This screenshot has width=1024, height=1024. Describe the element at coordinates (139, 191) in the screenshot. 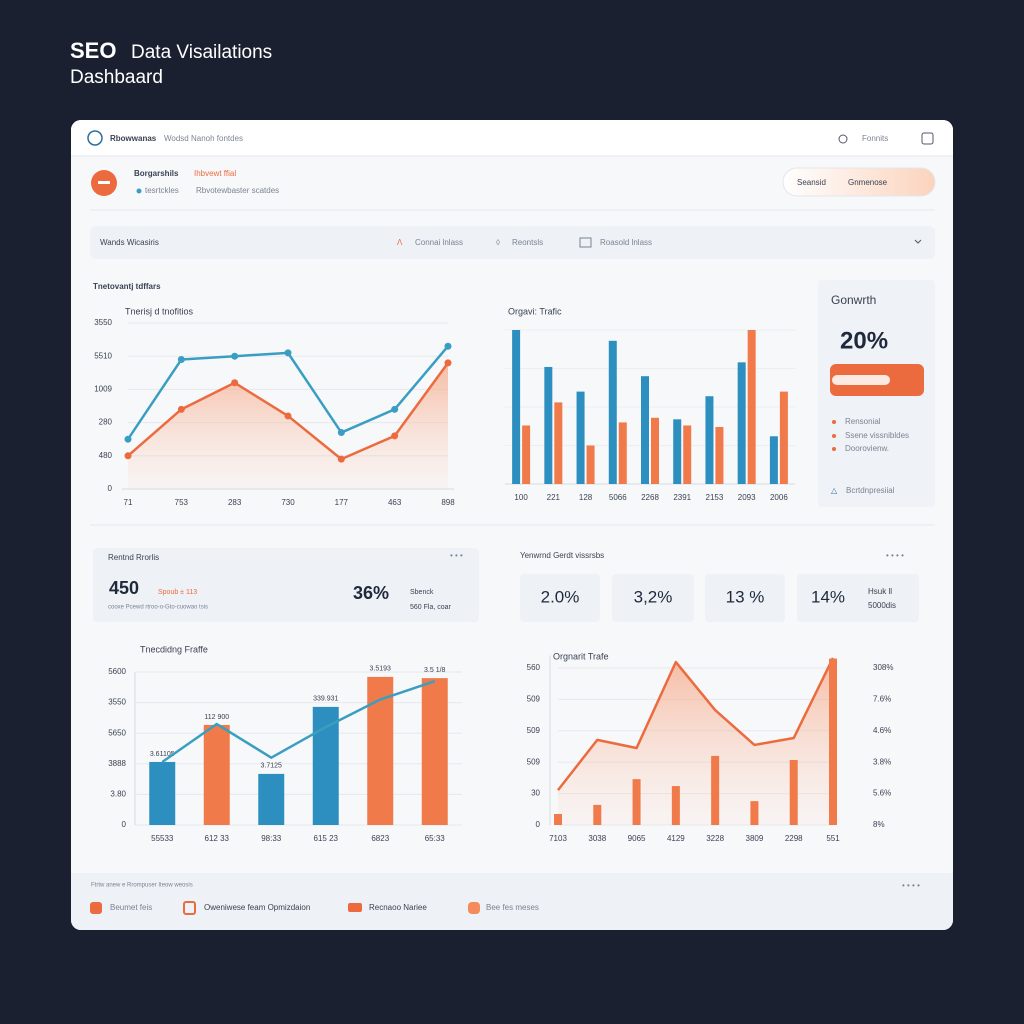

I see `status-dot` at that location.